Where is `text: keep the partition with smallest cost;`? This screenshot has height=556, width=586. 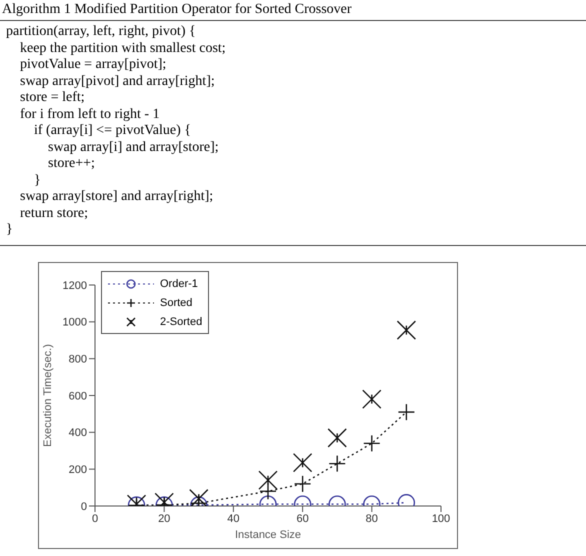 text: keep the partition with smallest cost; is located at coordinates (123, 48).